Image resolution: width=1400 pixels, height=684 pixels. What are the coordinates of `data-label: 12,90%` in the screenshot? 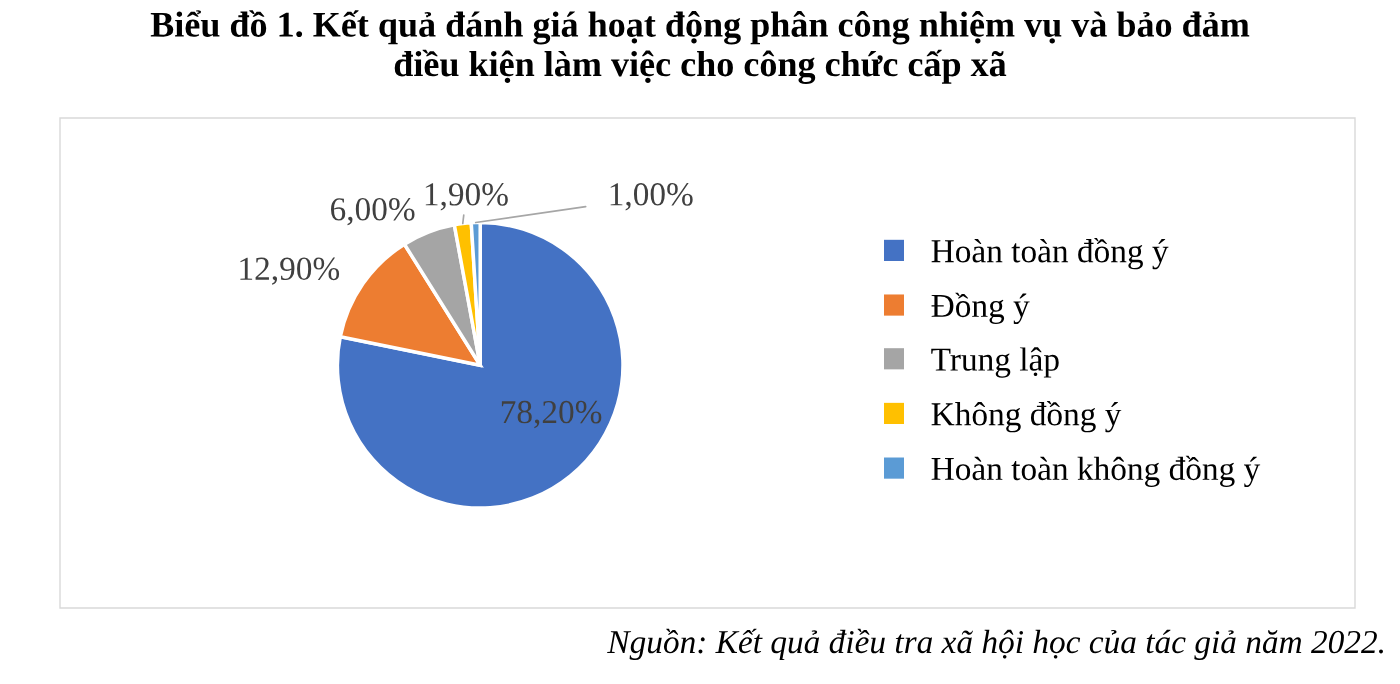 It's located at (290, 271).